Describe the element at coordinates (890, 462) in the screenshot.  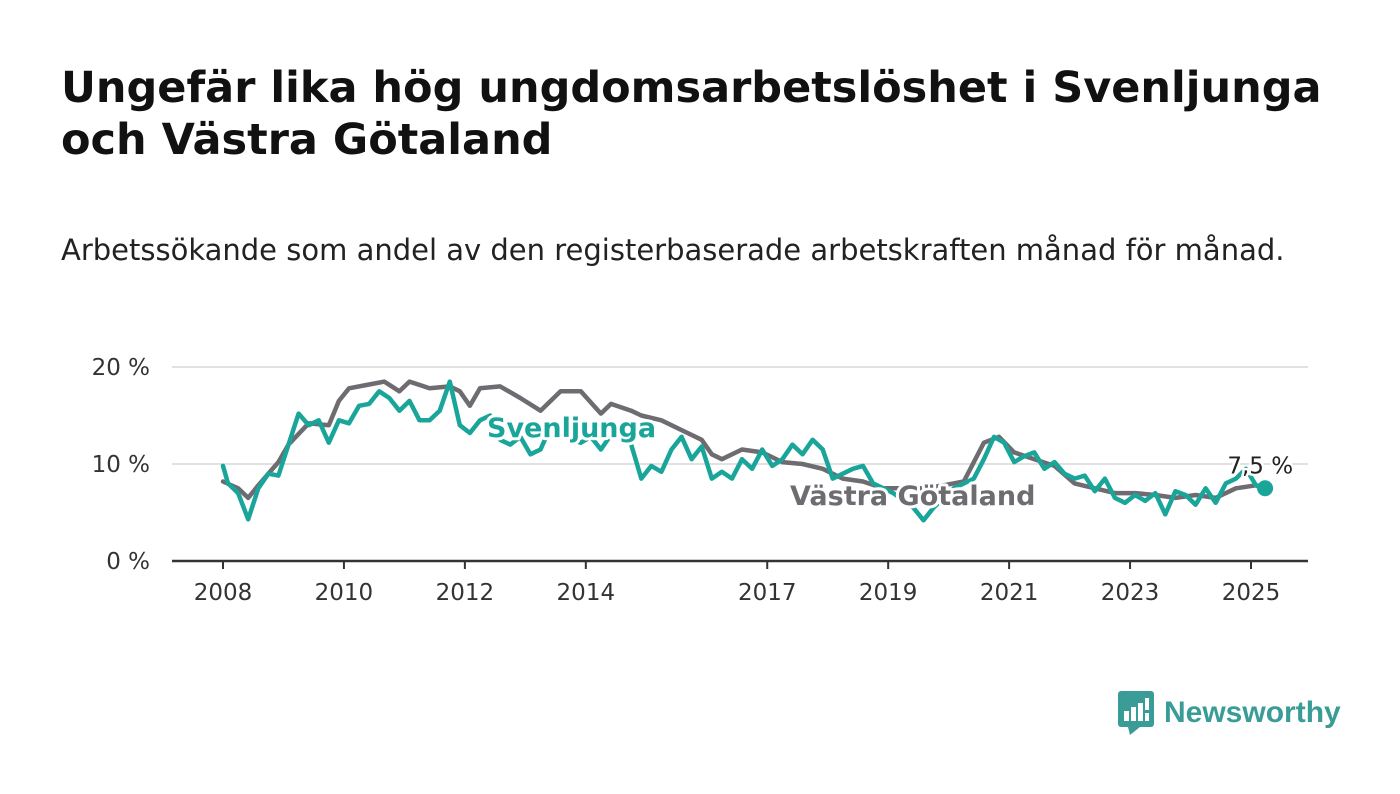
I see `series-labels: 7,5 % Svenljunga Västra Götaland` at that location.